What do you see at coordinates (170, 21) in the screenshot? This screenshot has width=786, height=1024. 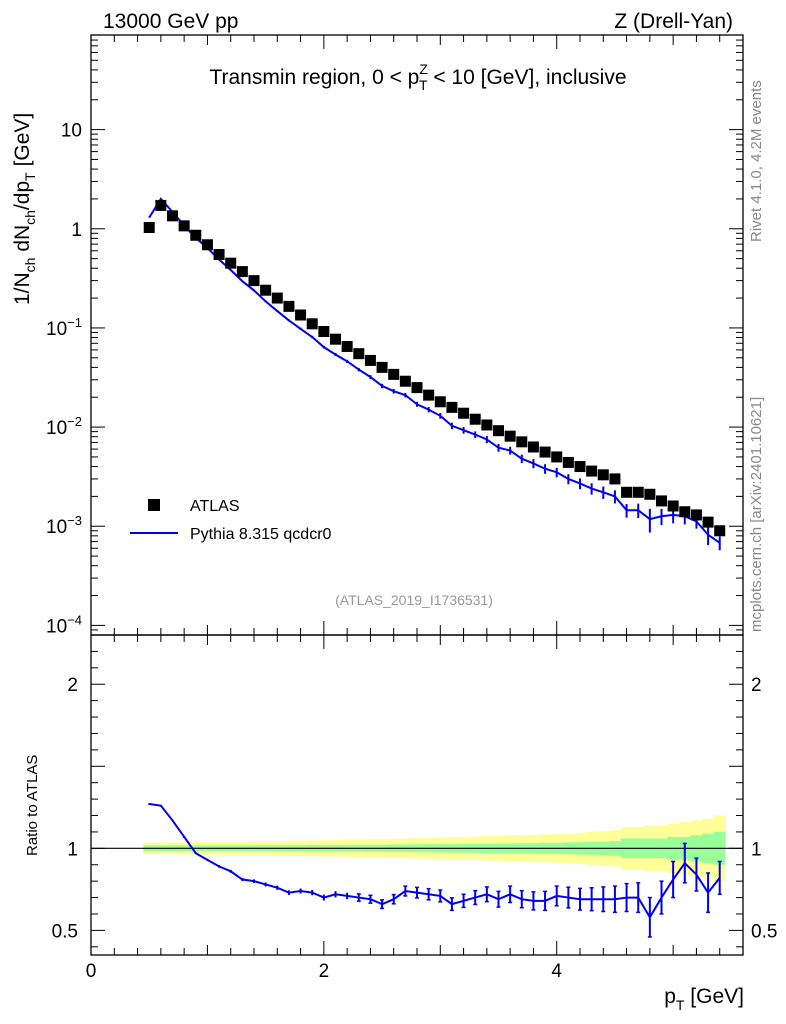 I see `header-energy-label: 13000 GeV pp` at bounding box center [170, 21].